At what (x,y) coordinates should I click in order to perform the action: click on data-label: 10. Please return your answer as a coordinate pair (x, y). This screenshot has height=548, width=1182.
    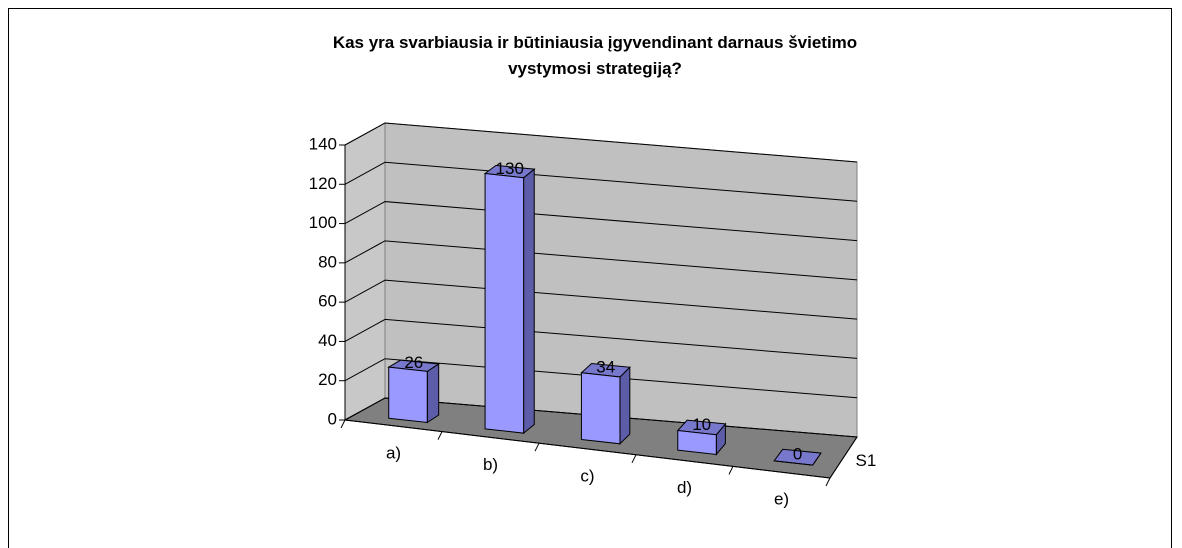
    Looking at the image, I should click on (701, 424).